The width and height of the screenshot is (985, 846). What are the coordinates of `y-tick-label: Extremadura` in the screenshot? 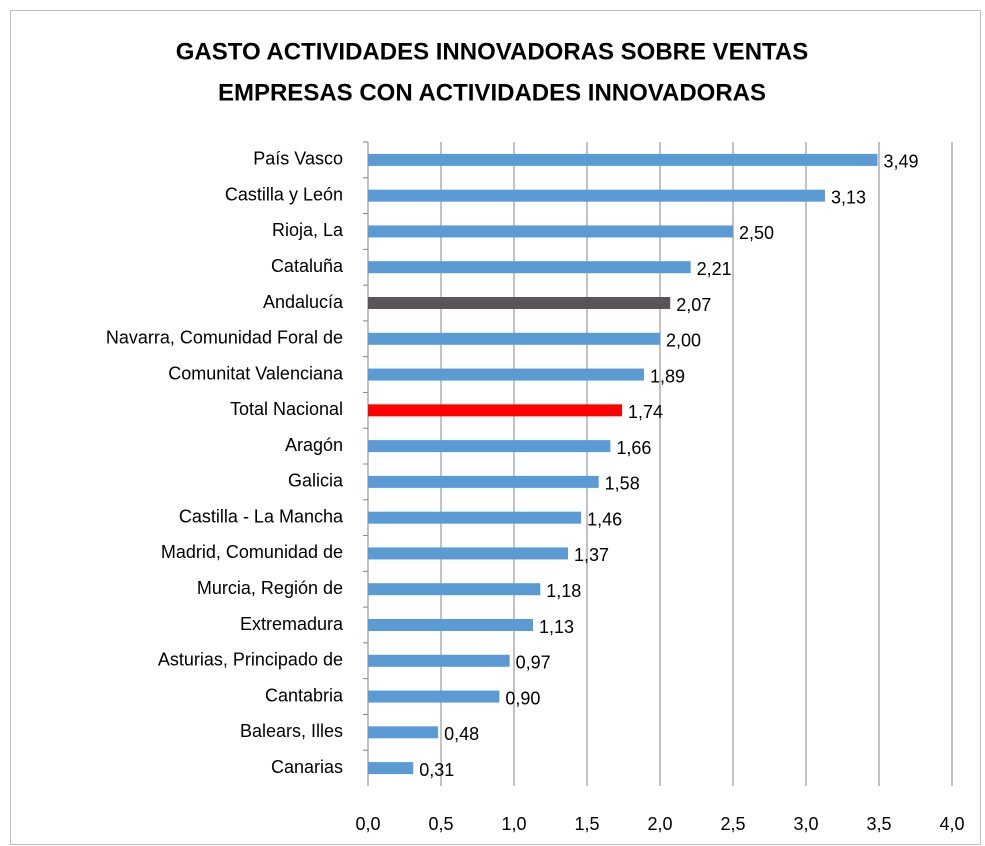 It's located at (292, 624).